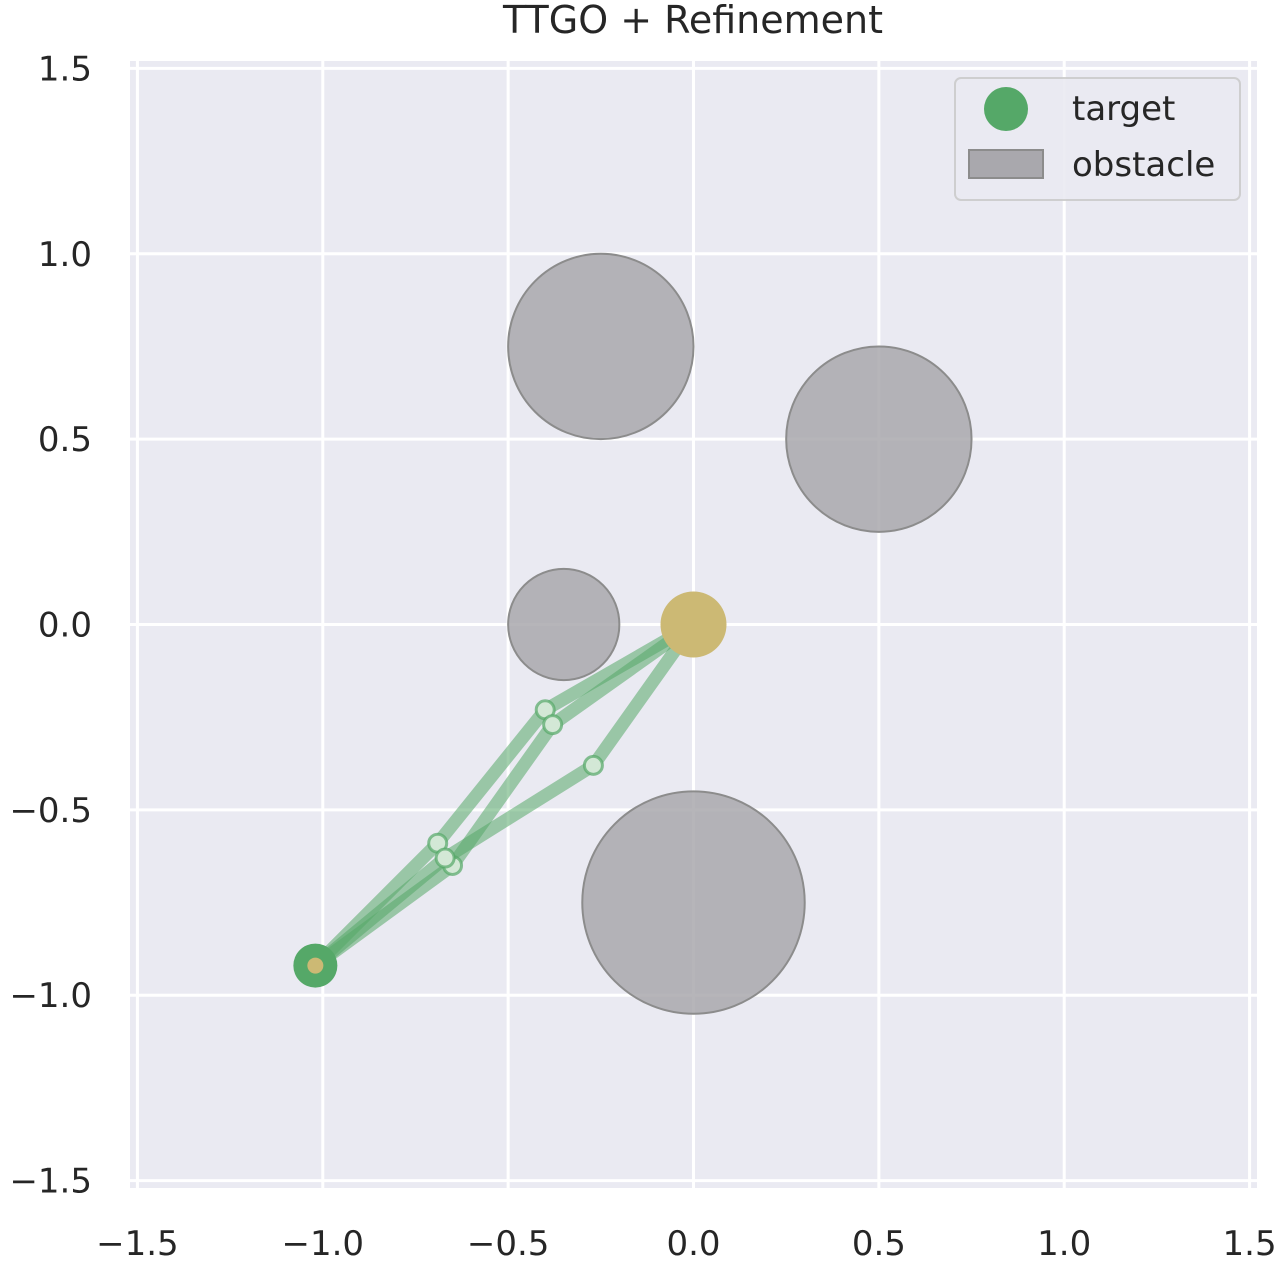 The height and width of the screenshot is (1266, 1276). What do you see at coordinates (315, 965) in the screenshot?
I see `end-effector-marker` at bounding box center [315, 965].